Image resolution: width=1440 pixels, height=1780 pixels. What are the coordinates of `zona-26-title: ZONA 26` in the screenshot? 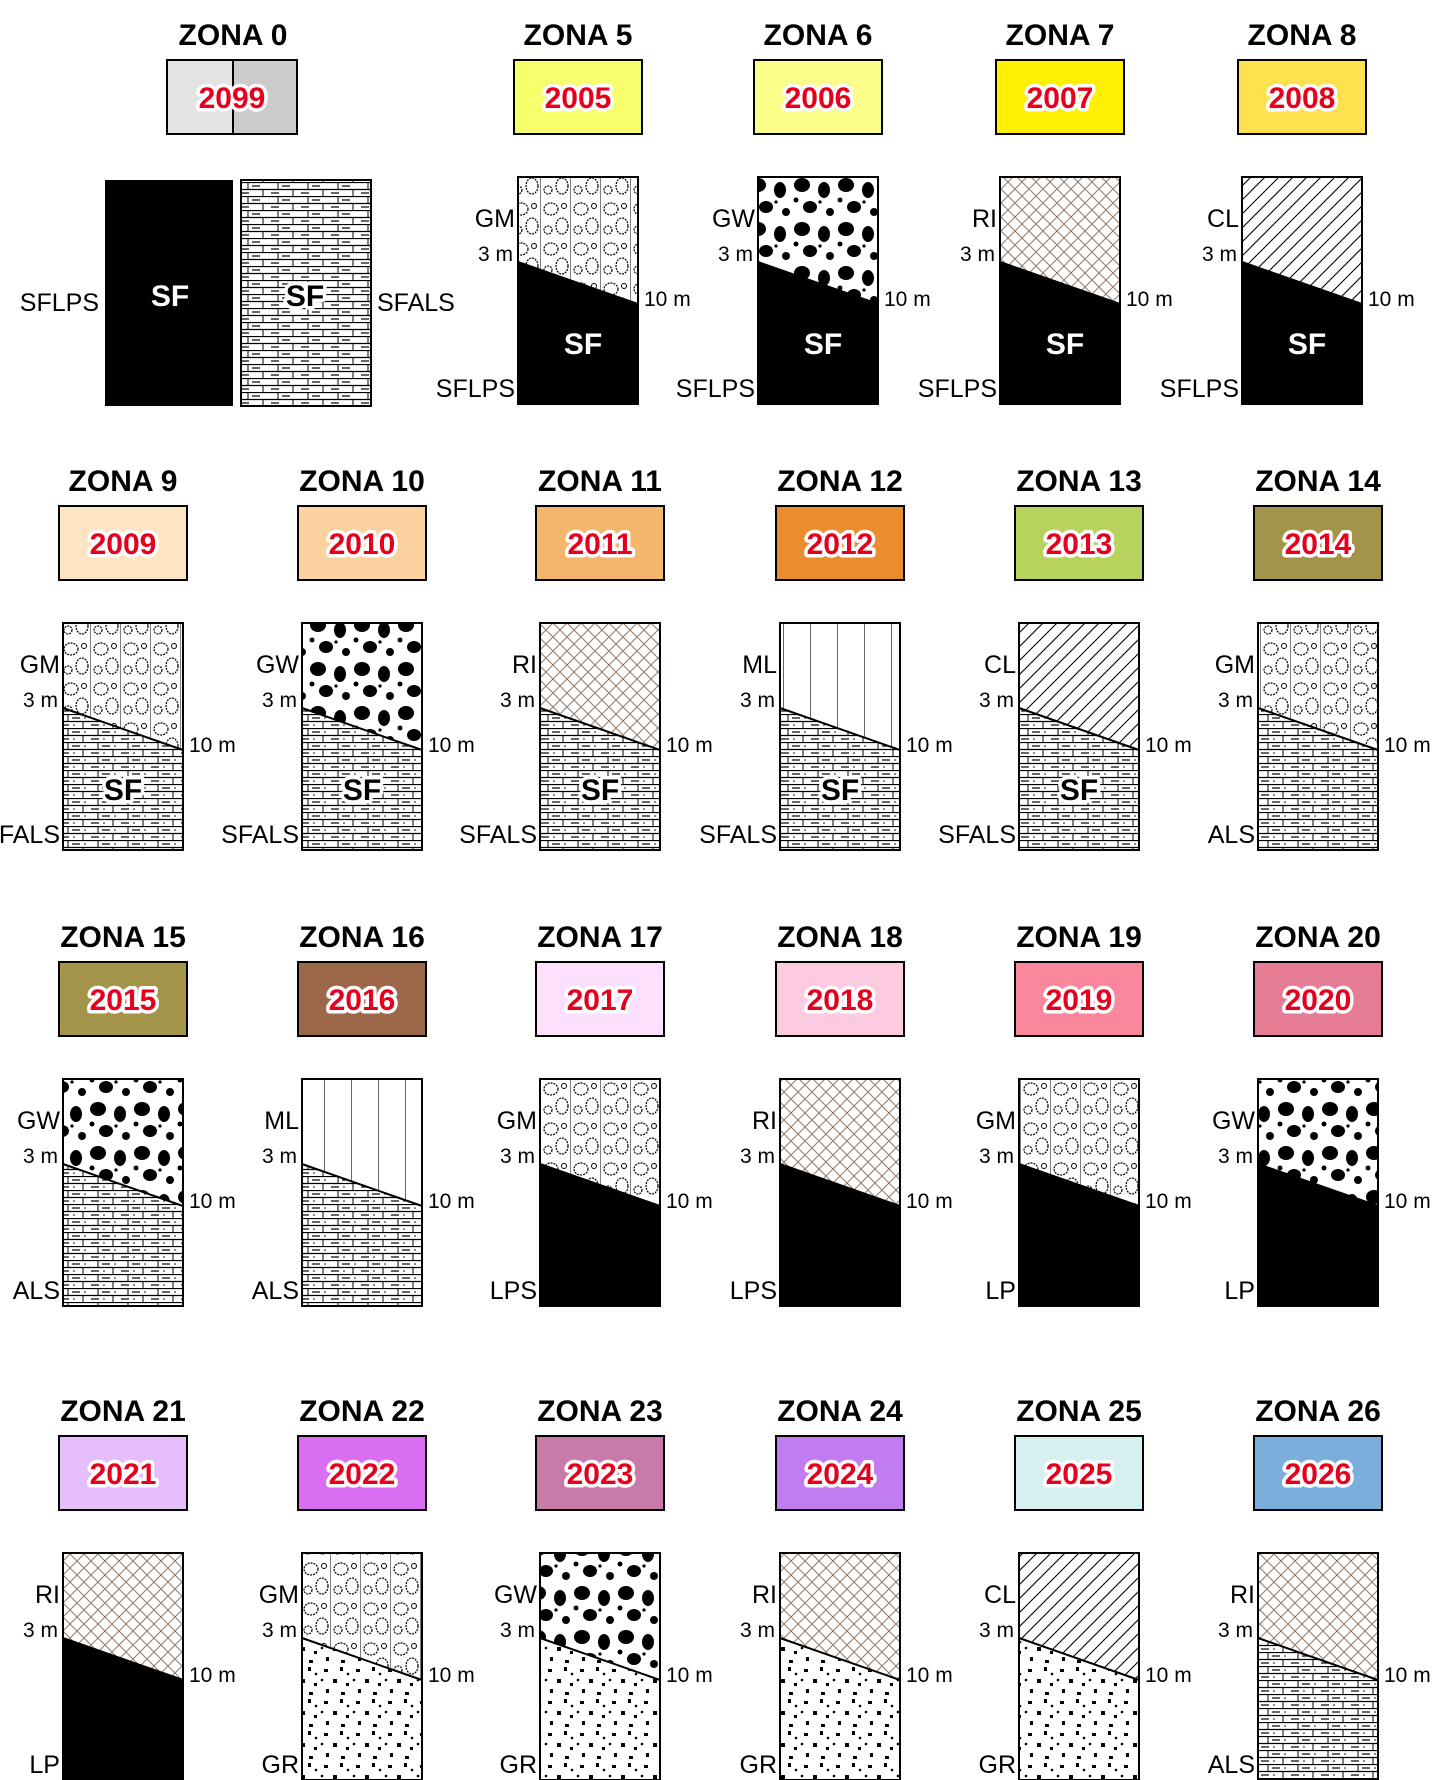 It's located at (1318, 1411).